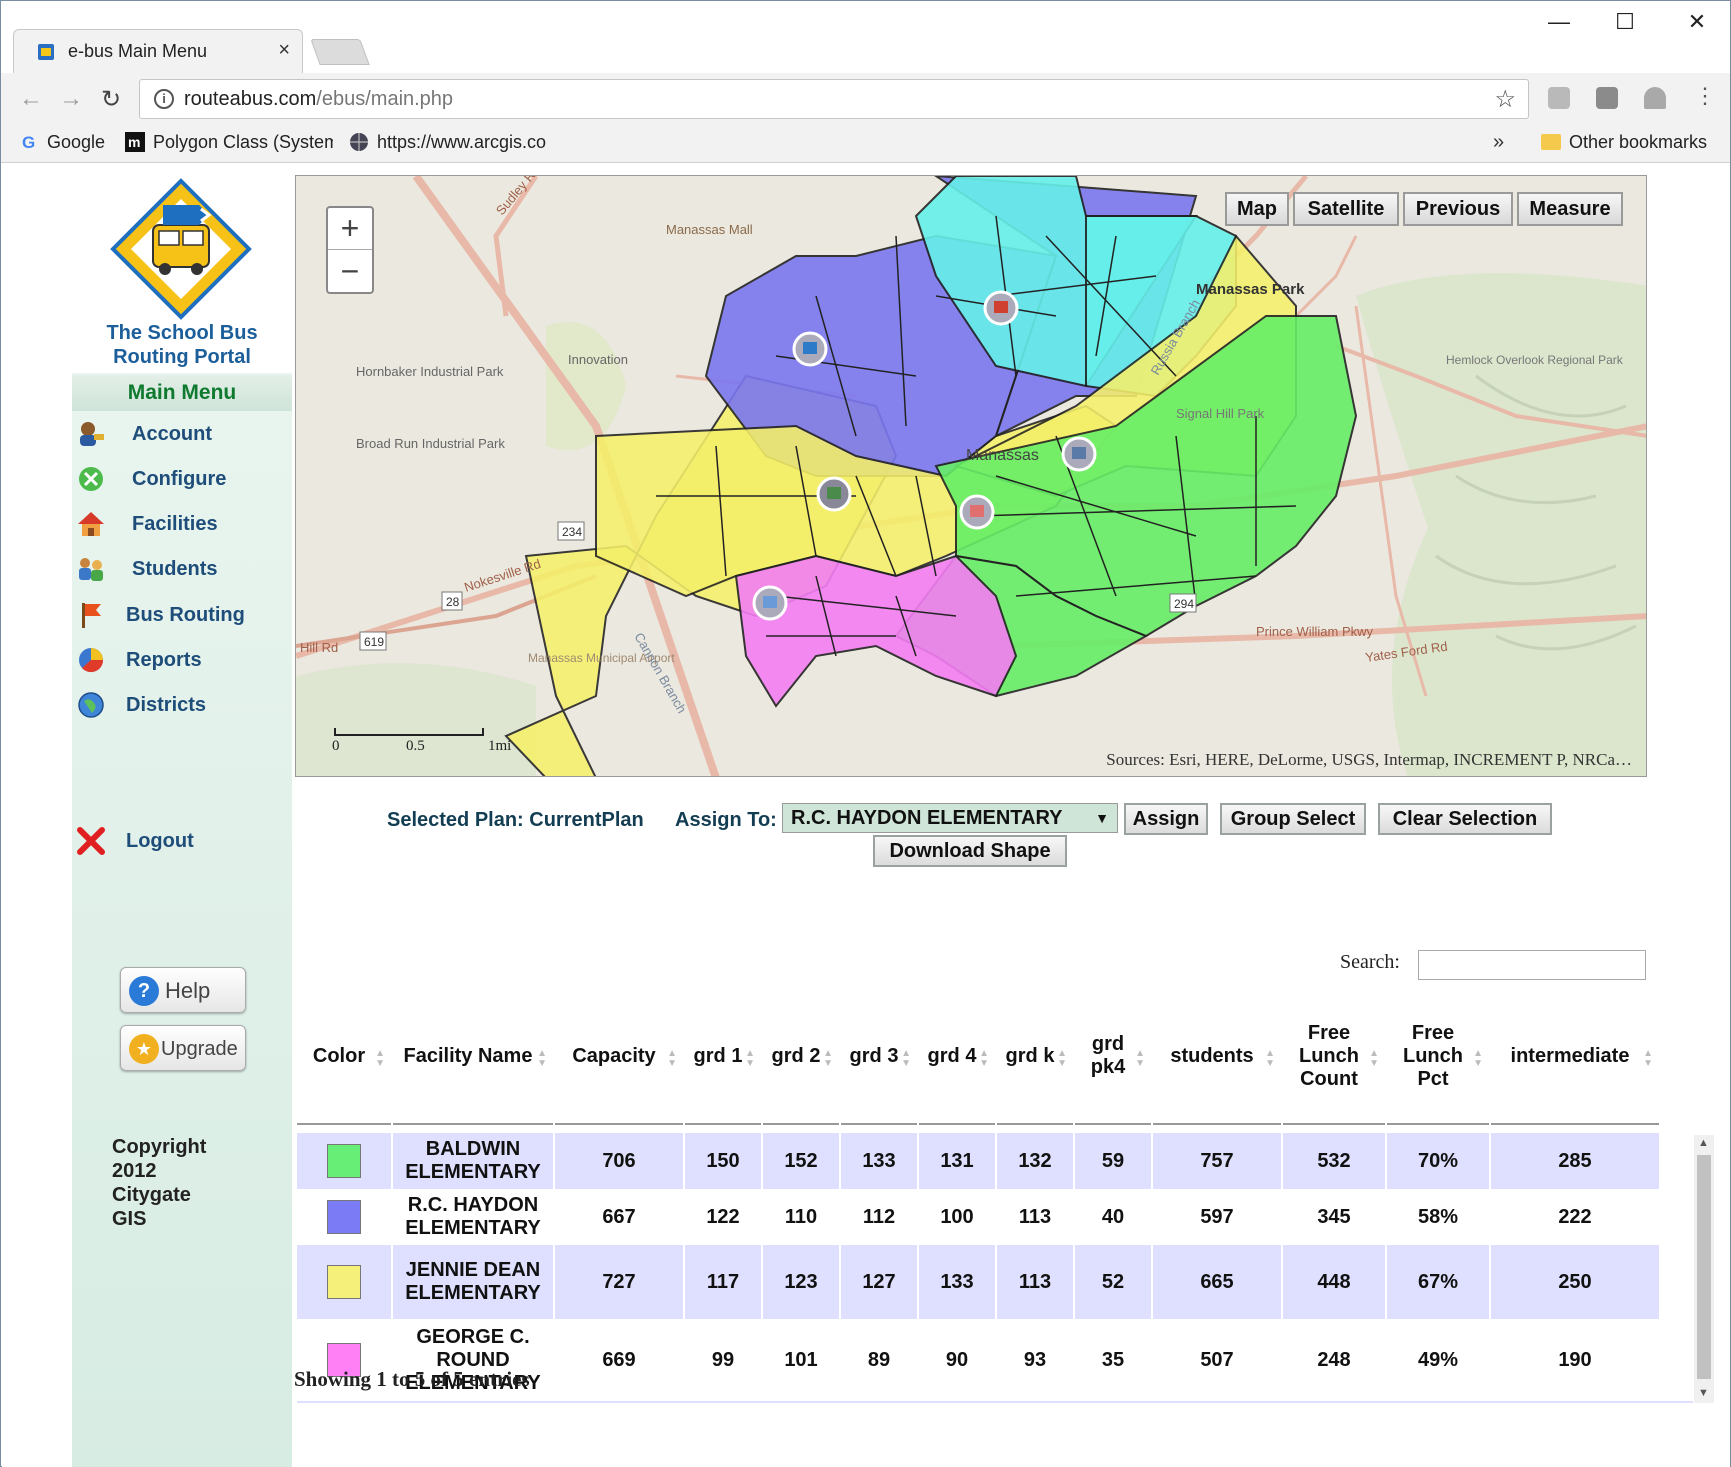  Describe the element at coordinates (184, 524) in the screenshot. I see `menu-item-facilities: Facilities` at that location.